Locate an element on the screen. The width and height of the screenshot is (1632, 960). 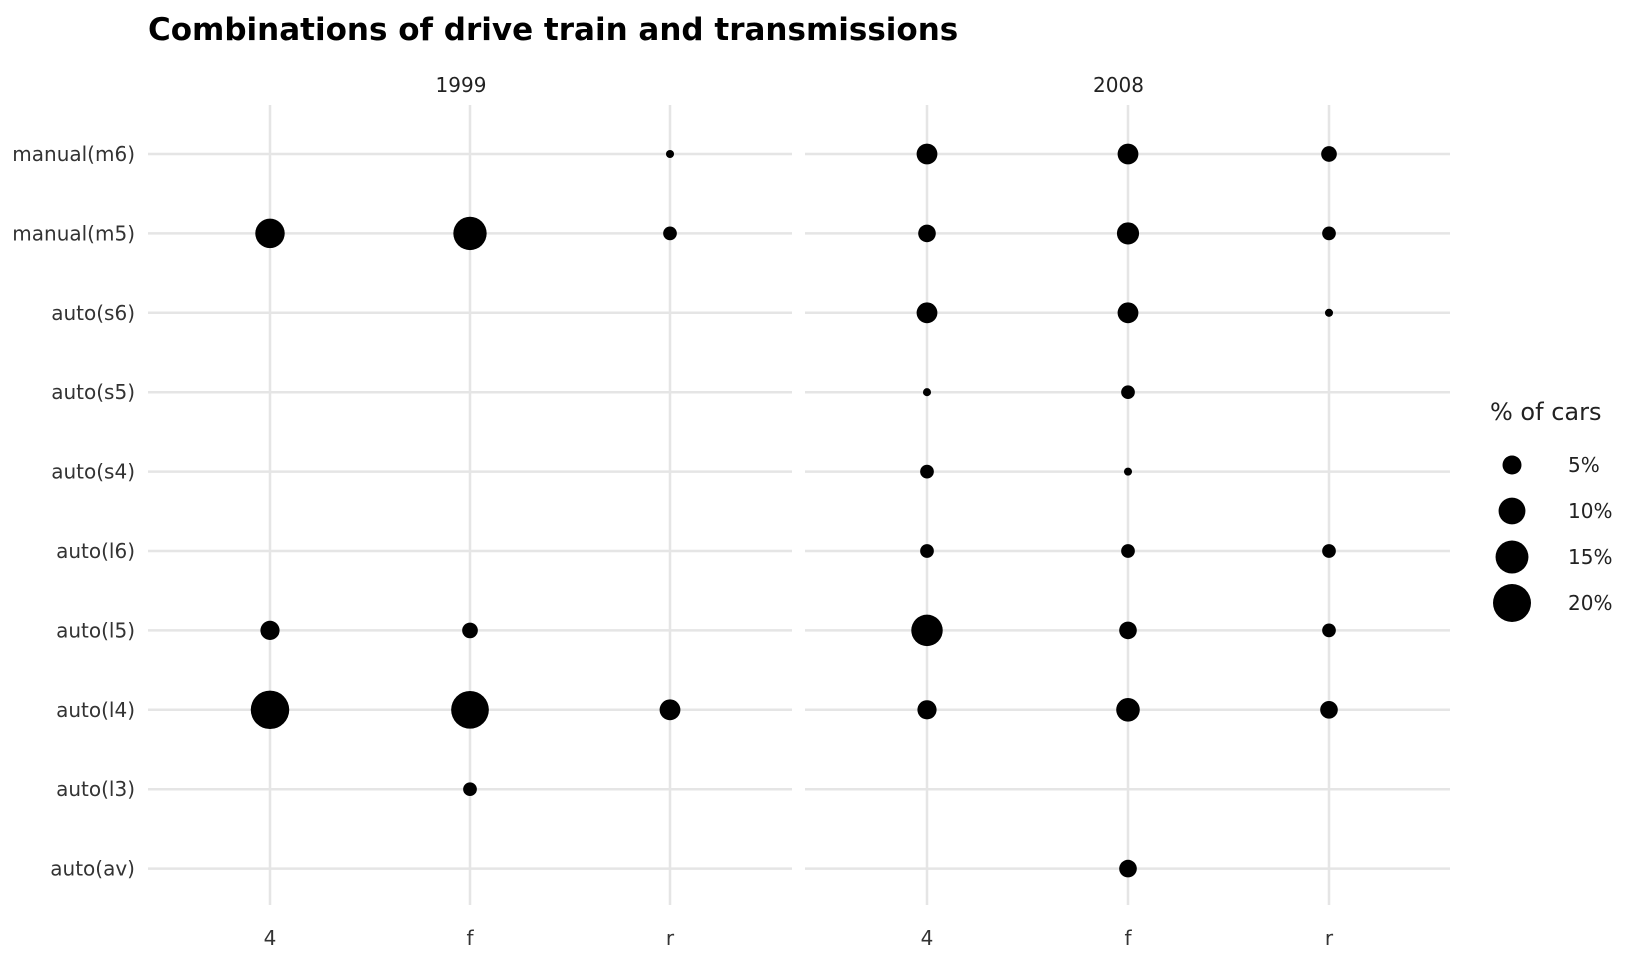
y-tick-label: auto(s5) is located at coordinates (93, 392).